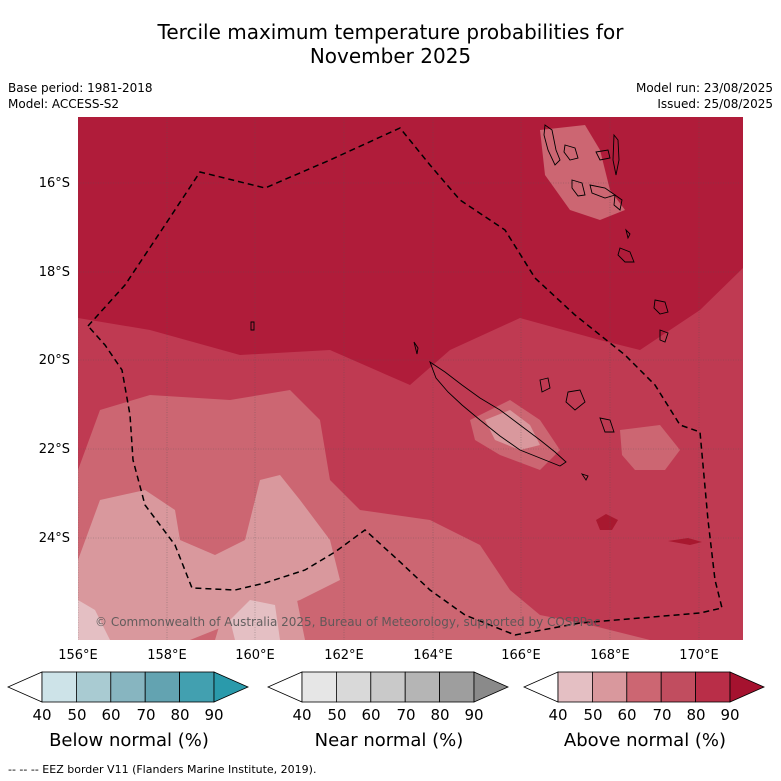 This screenshot has height=781, width=781. I want to click on lat-labels: 16°S 18°S 20°S 22°S 24°S, so click(54, 361).